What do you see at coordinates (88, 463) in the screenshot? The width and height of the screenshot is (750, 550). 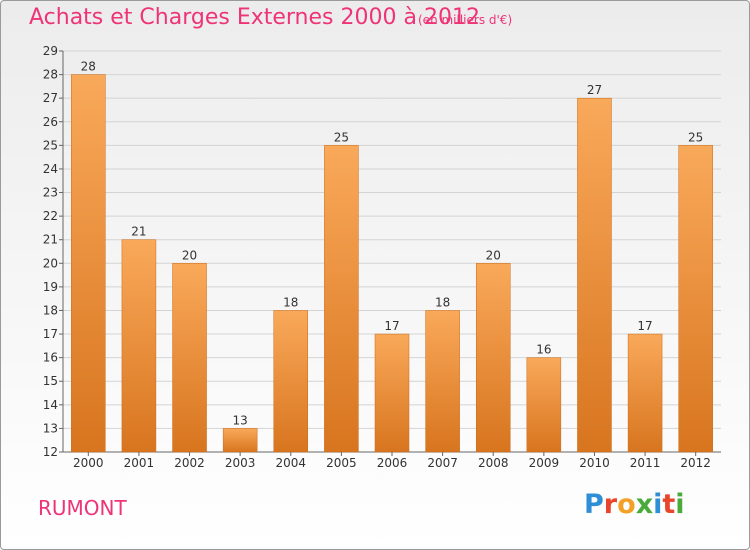 I see `x-tick-label: 2000` at bounding box center [88, 463].